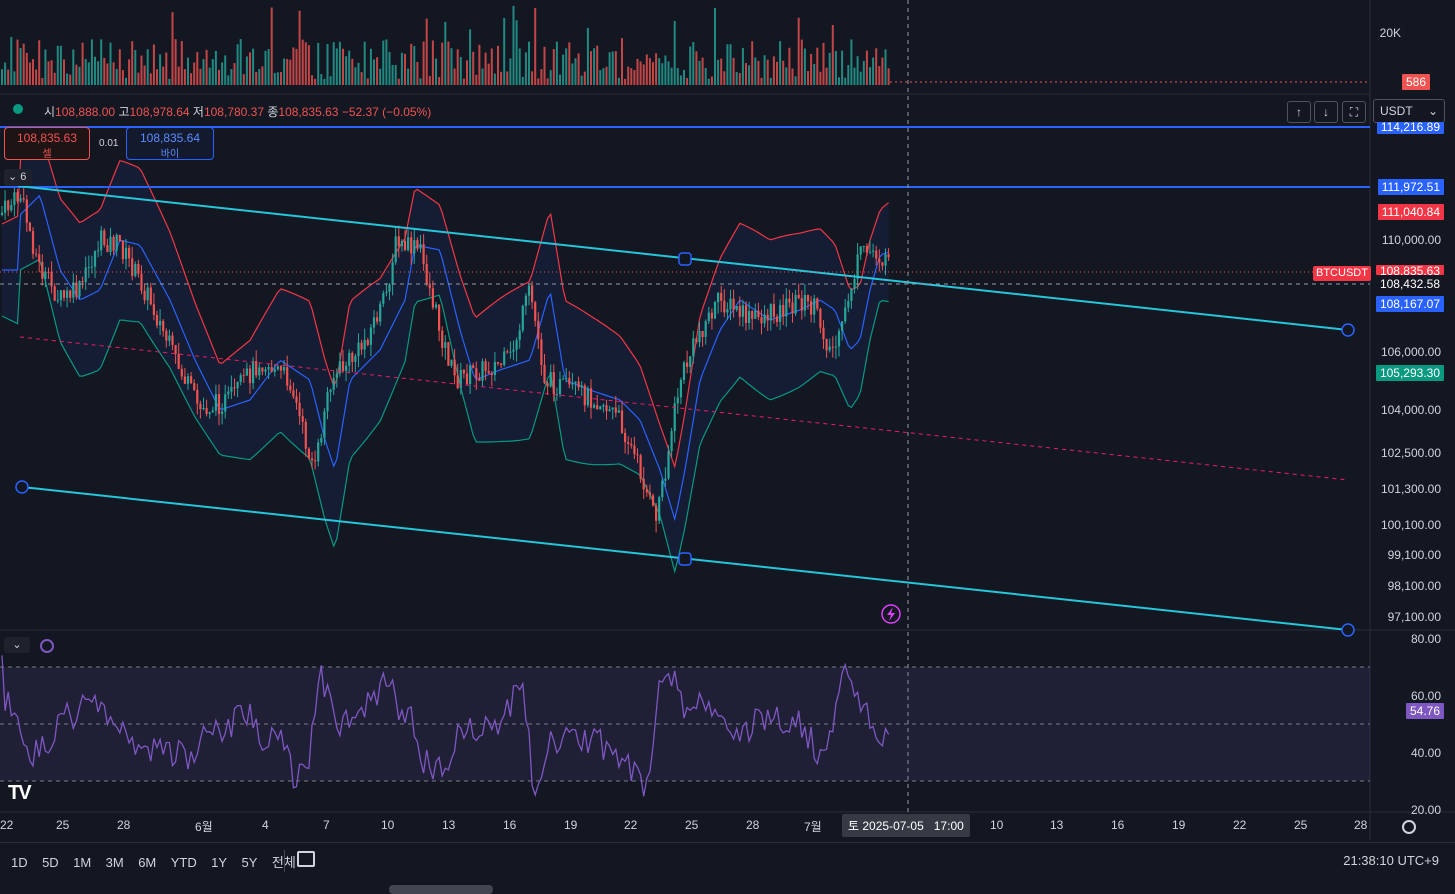 Image resolution: width=1455 pixels, height=894 pixels. What do you see at coordinates (18, 177) in the screenshot?
I see `indicator-collapse-button: ⌄ 6` at bounding box center [18, 177].